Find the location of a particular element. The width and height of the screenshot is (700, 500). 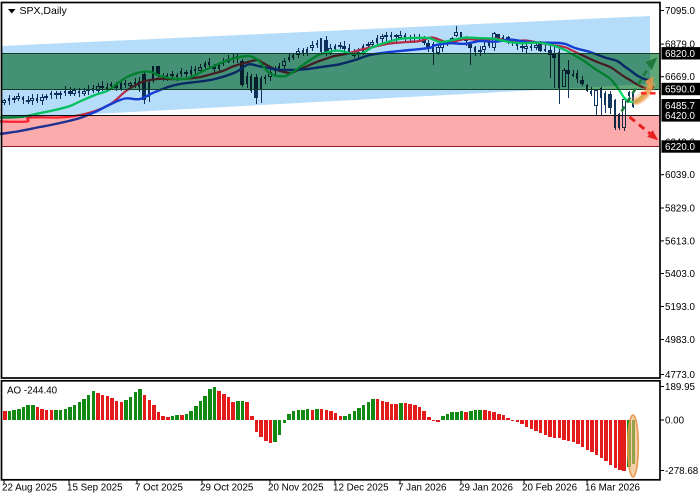

svg-text: 6420.0 is located at coordinates (680, 116).